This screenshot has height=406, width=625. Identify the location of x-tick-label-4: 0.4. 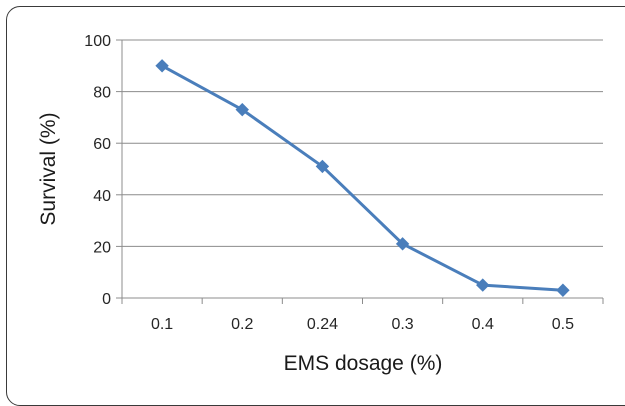
(483, 324).